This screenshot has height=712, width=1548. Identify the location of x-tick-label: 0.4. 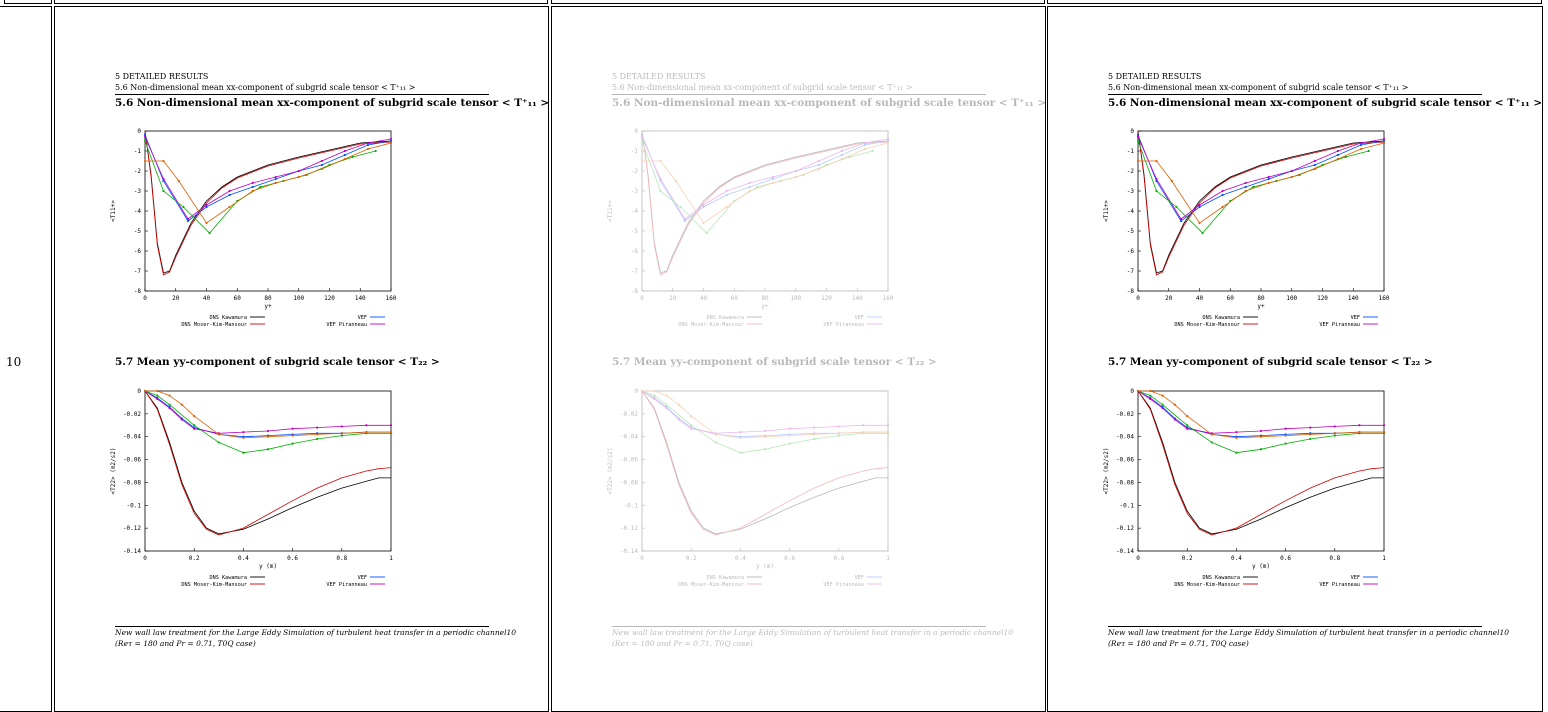
(1236, 558).